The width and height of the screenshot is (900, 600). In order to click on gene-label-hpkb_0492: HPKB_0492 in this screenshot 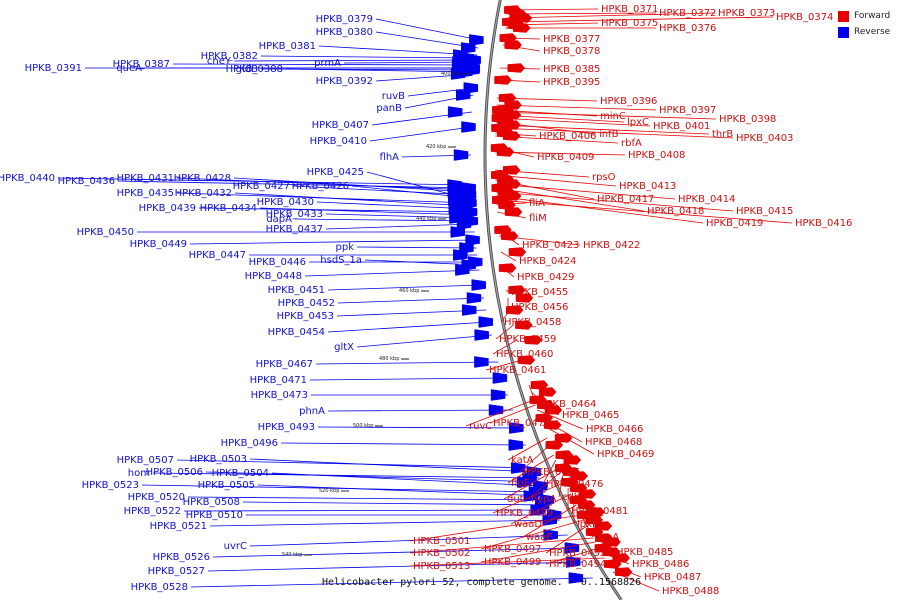, I will do `click(577, 553)`.